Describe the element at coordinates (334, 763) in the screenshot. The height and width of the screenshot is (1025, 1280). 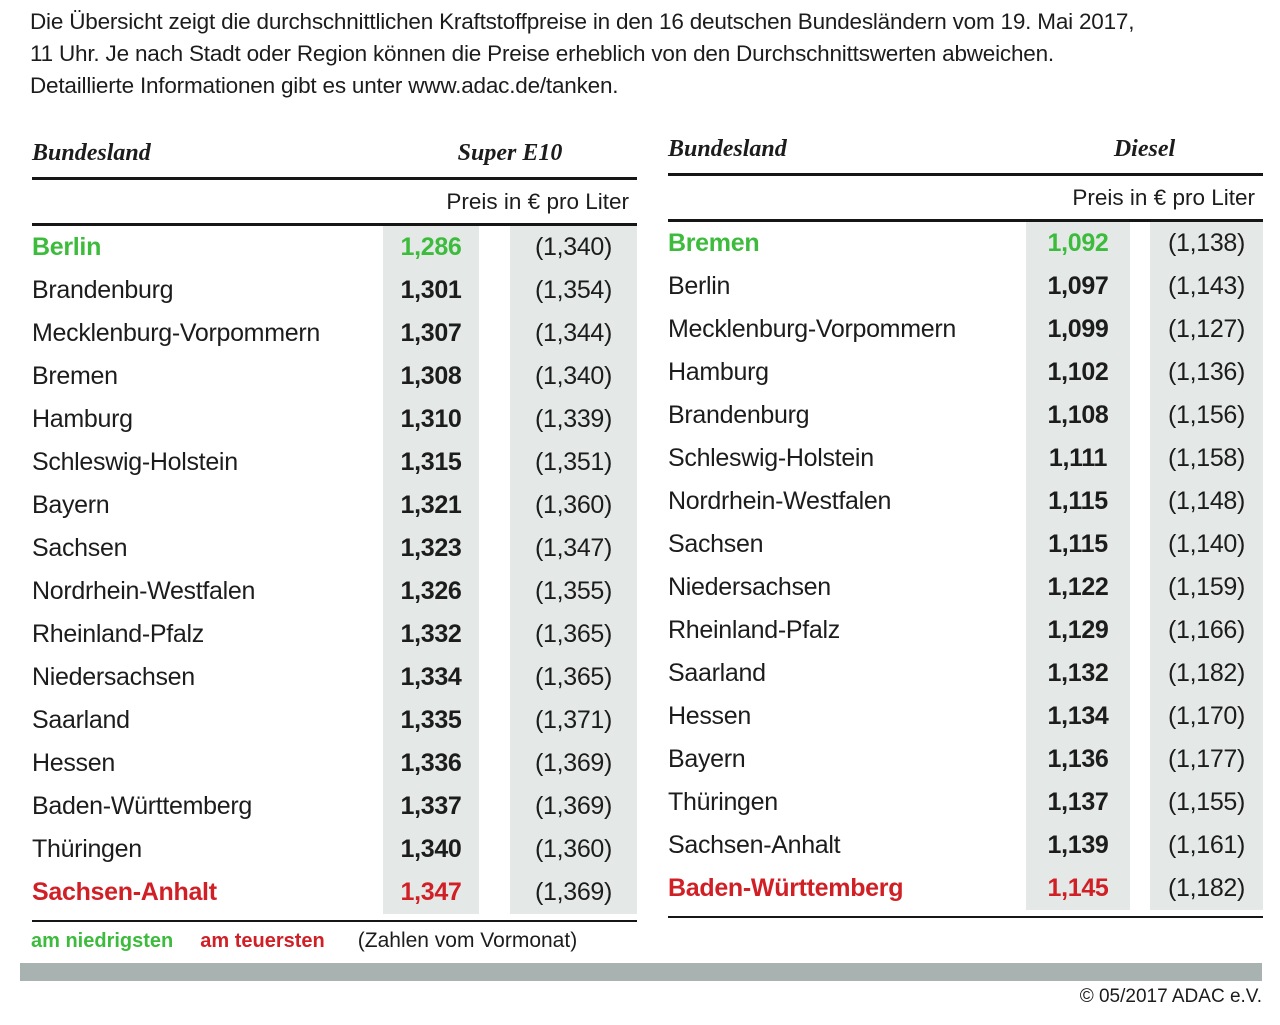
I see `table-row: Hessen 1,336 (1,369)` at that location.